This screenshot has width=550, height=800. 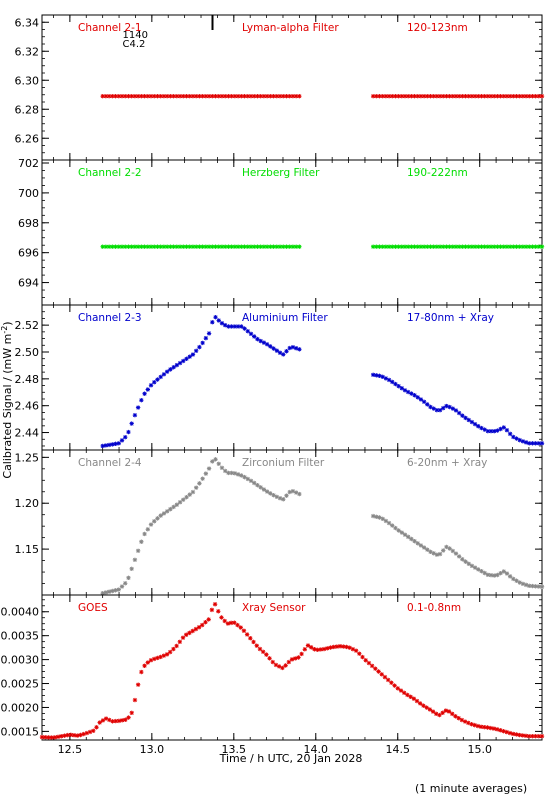 I want to click on x-axis-label: Time / h UTC, 20 Jan 2028, so click(x=291, y=758).